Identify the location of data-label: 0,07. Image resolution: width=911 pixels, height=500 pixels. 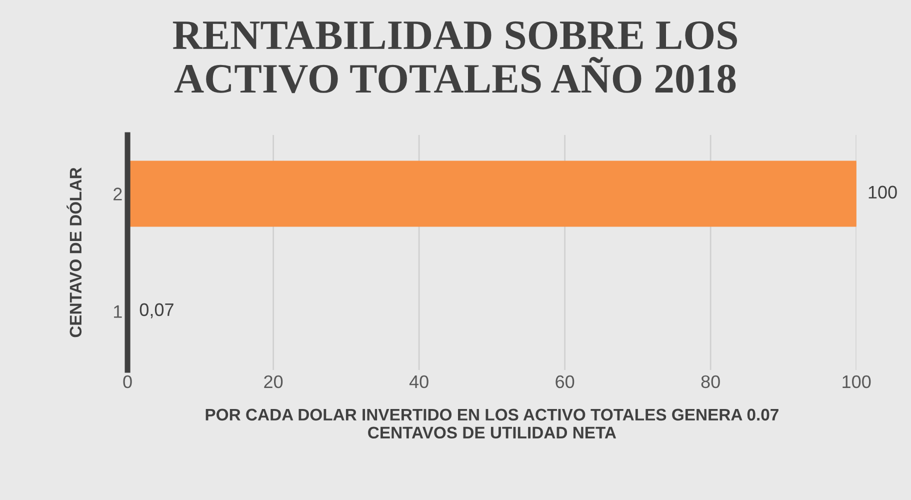
(157, 310).